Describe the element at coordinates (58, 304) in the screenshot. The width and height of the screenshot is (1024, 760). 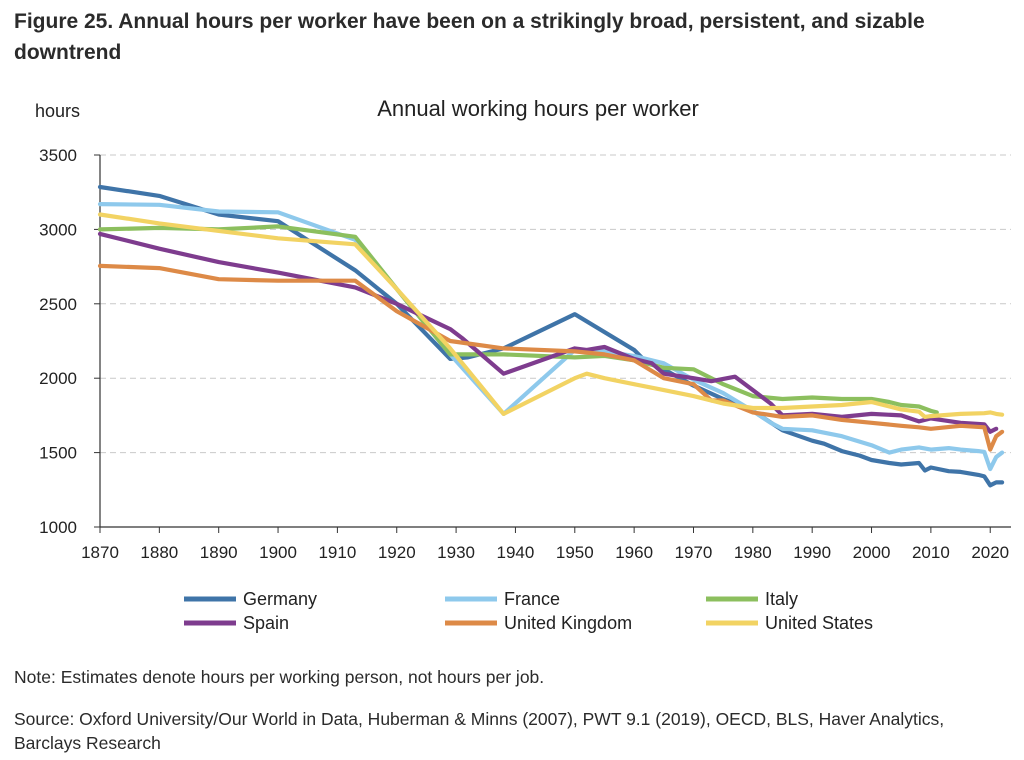
I see `y-tick-label: 2500` at that location.